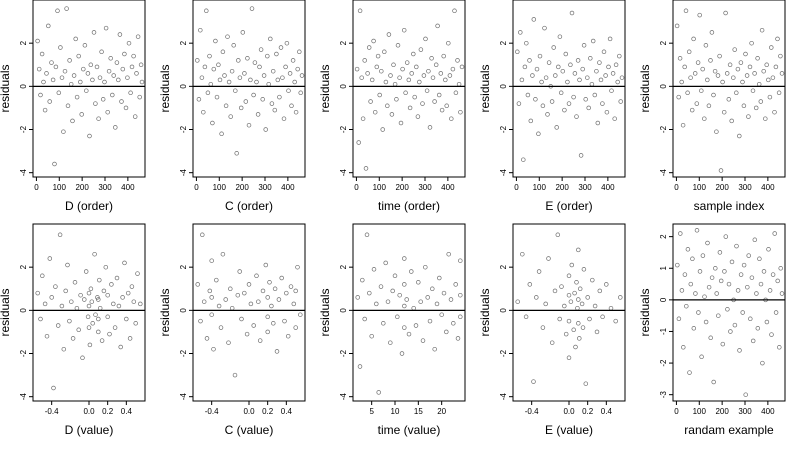 This screenshot has height=450, width=800. What do you see at coordinates (82, 187) in the screenshot?
I see `x-tick-label: 200` at bounding box center [82, 187].